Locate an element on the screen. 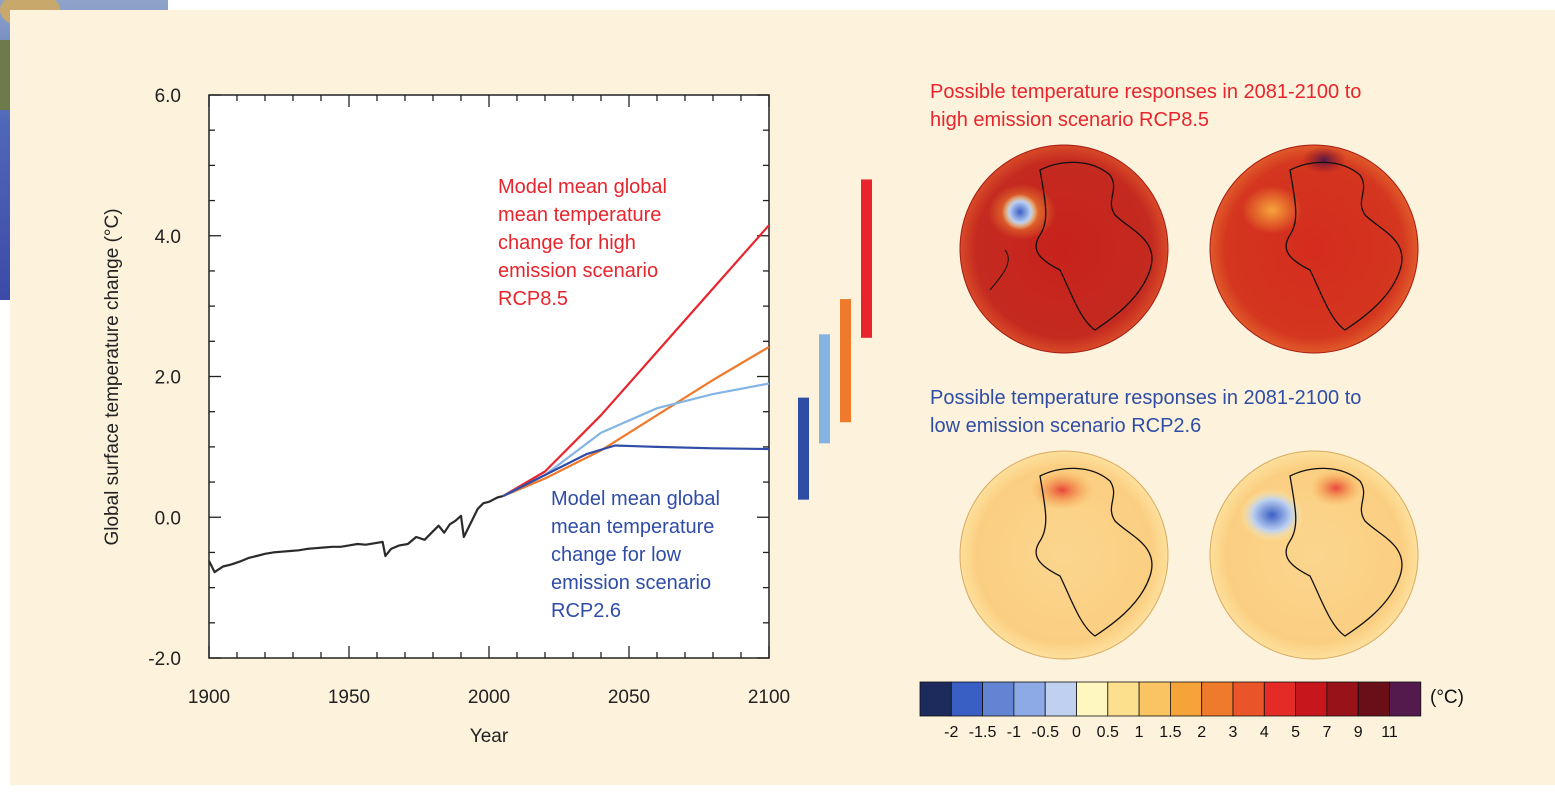 The image size is (1555, 793). annotation-high-line: emission scenario is located at coordinates (578, 271).